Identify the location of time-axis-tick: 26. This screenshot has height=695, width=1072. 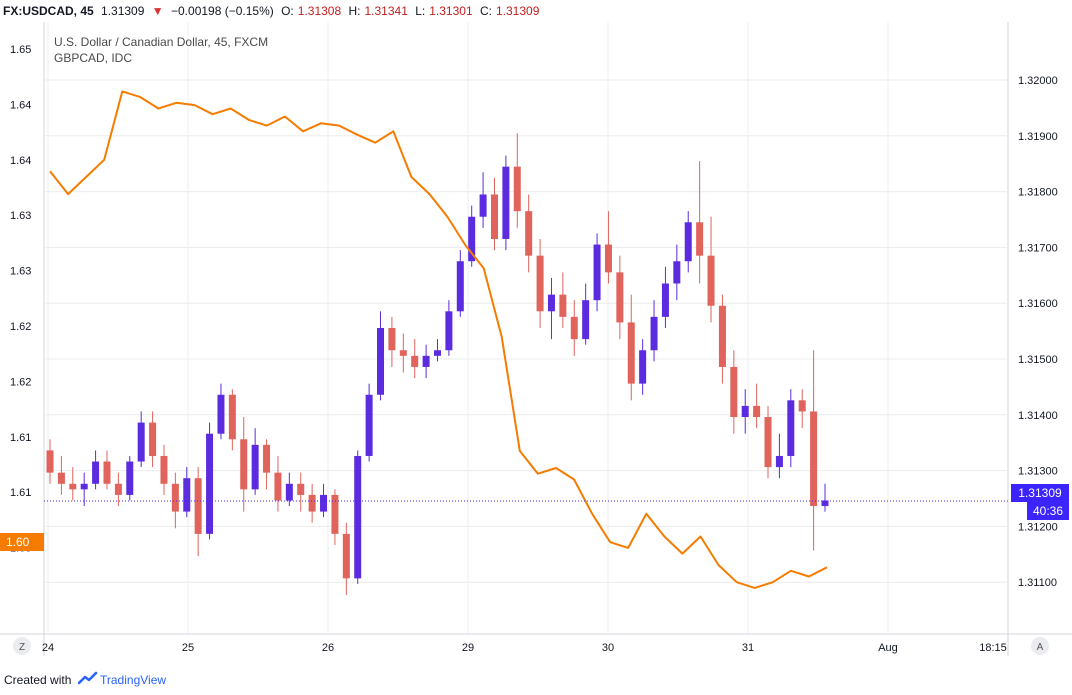
(328, 648).